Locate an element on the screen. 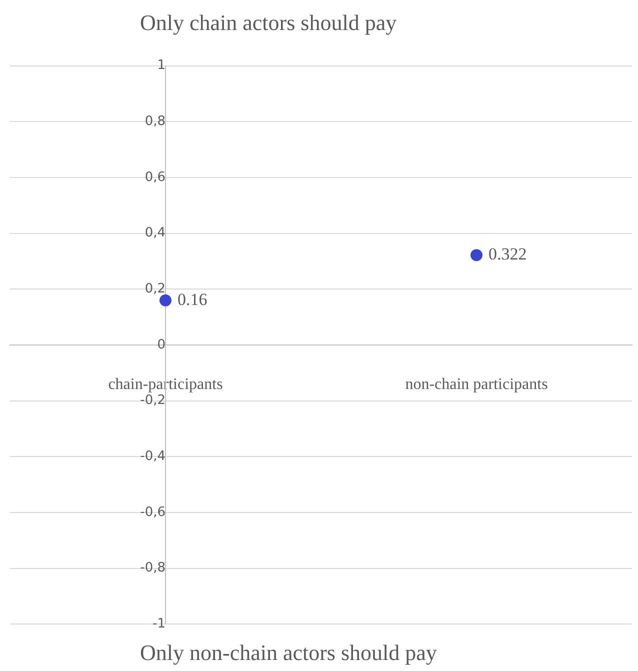  y-tick-label: -0,8 is located at coordinates (153, 568).